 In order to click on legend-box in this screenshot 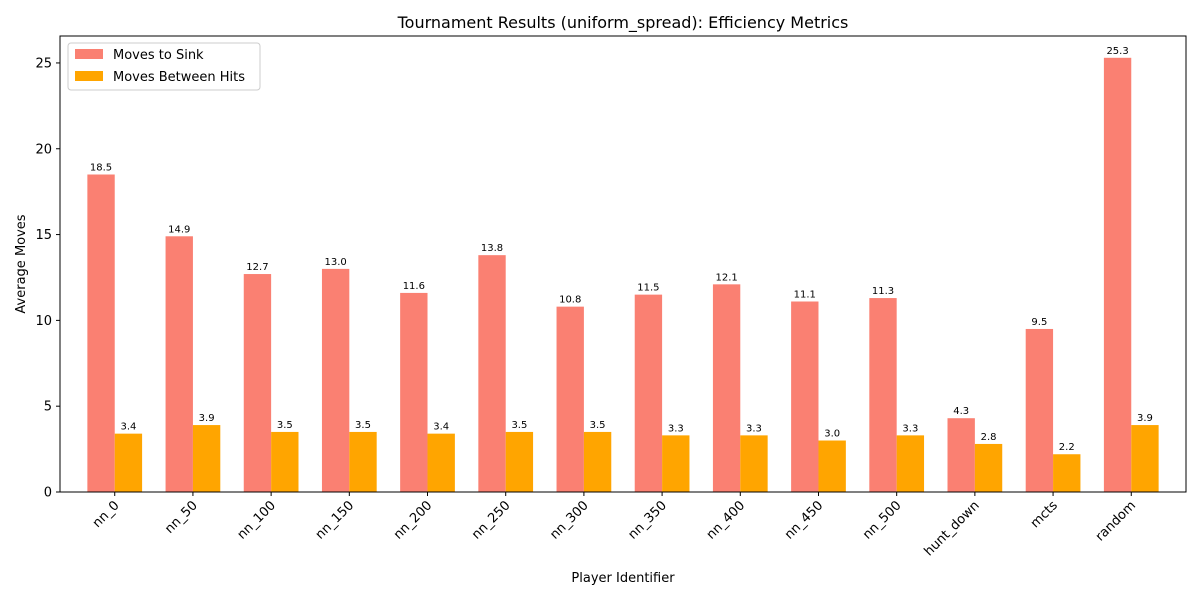, I will do `click(164, 66)`.